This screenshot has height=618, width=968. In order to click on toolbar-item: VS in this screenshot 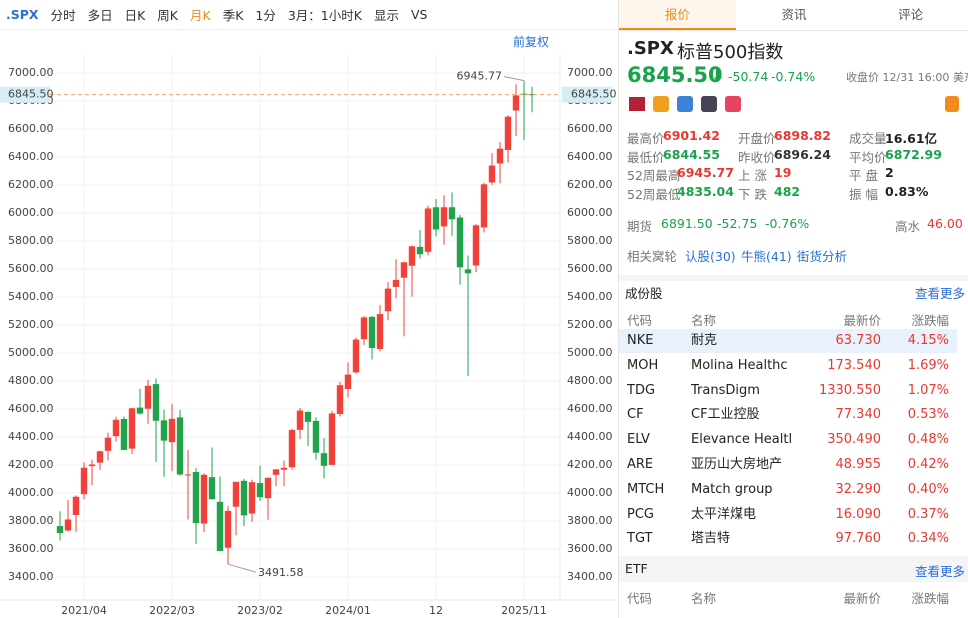, I will do `click(419, 14)`.